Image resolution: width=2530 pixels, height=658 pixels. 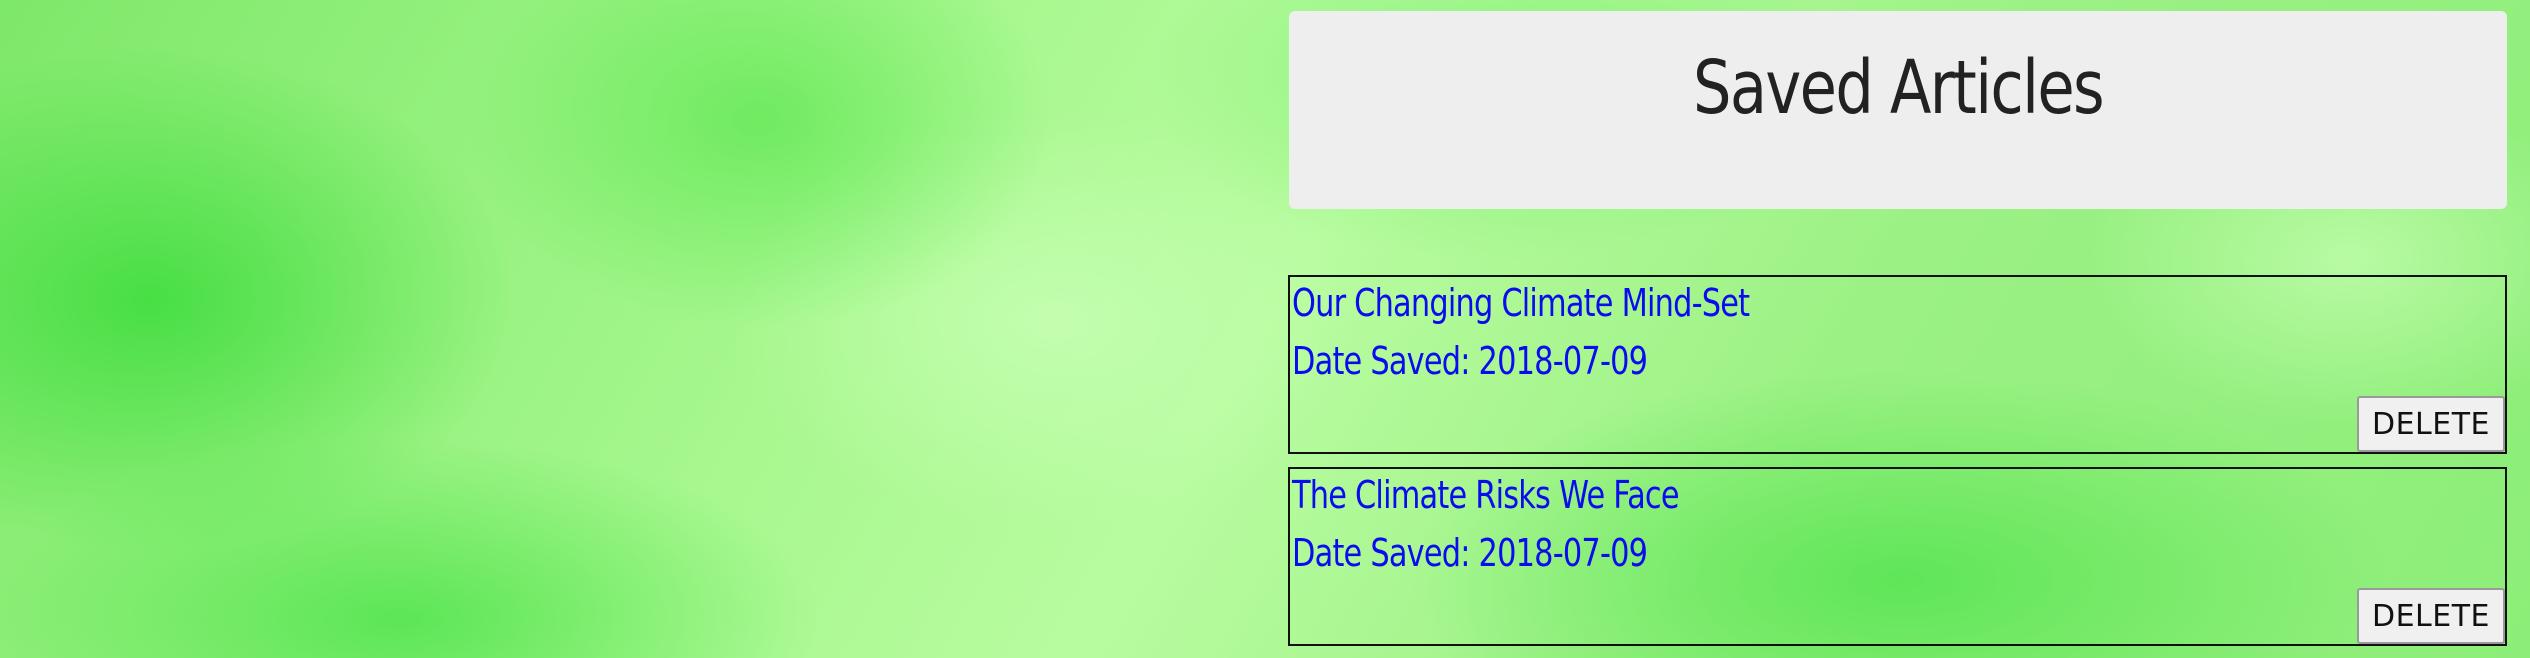 I want to click on article-title-link: Our Changing Climate Mind-Set, so click(x=1521, y=303).